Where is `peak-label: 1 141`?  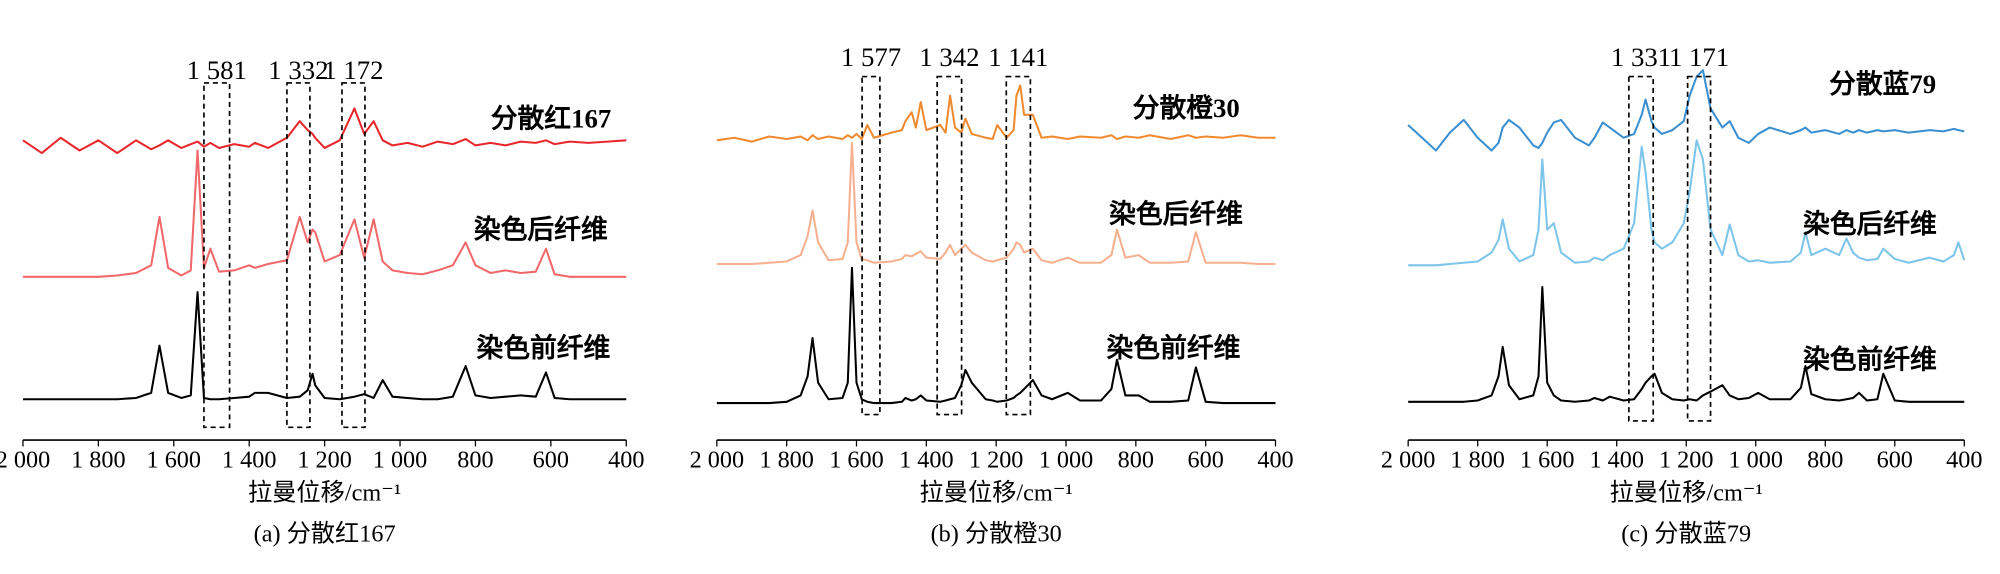 peak-label: 1 141 is located at coordinates (1018, 57).